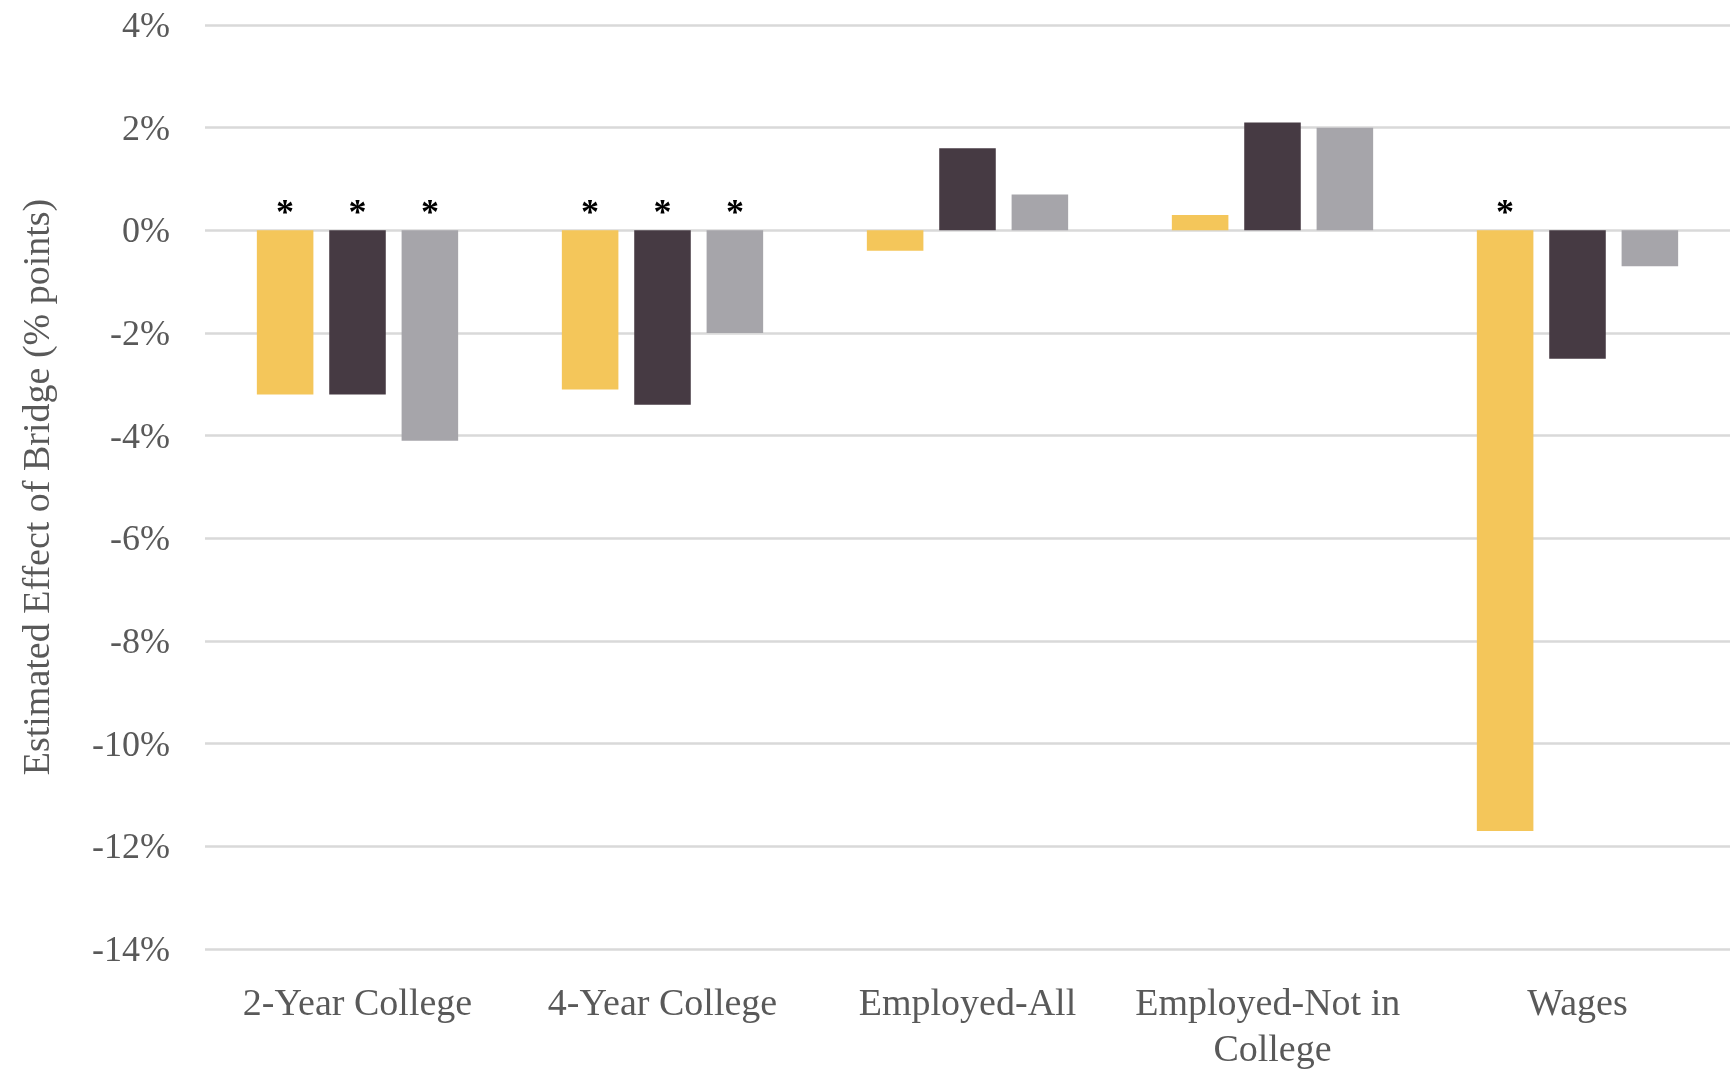  I want to click on x-tick-label: Employed-All, so click(967, 1002).